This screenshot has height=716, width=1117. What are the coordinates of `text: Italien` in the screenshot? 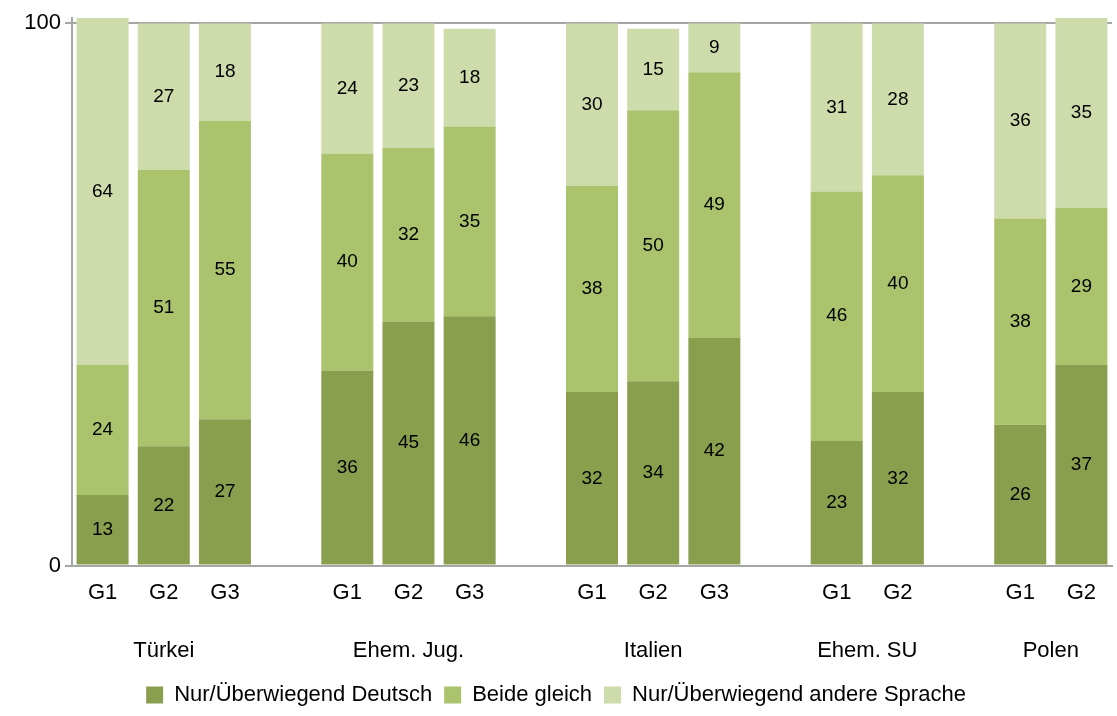 It's located at (653, 649).